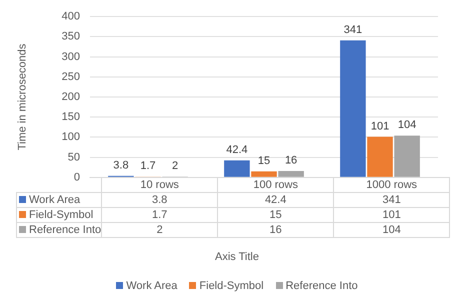 The width and height of the screenshot is (474, 303). Describe the element at coordinates (71, 56) in the screenshot. I see `y-tick-label: 300` at that location.